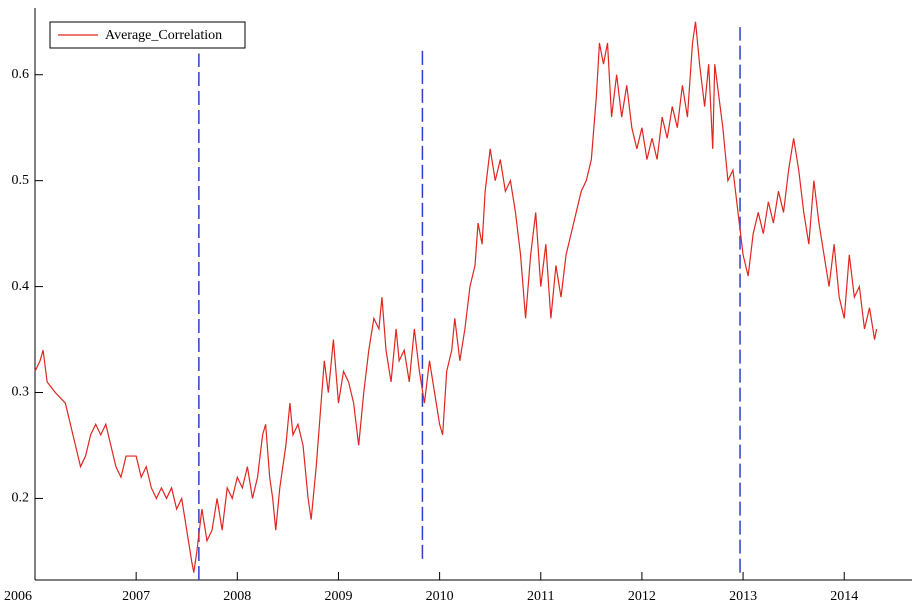  What do you see at coordinates (743, 596) in the screenshot?
I see `x-tick-label: 2013` at bounding box center [743, 596].